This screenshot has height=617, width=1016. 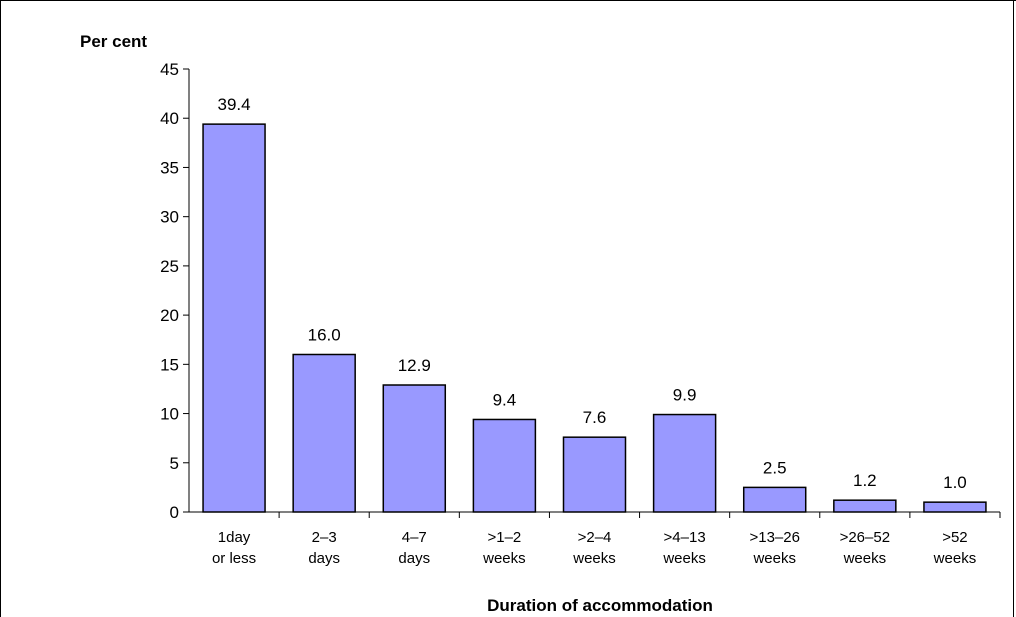 I want to click on y-tick-label: 10, so click(x=169, y=414).